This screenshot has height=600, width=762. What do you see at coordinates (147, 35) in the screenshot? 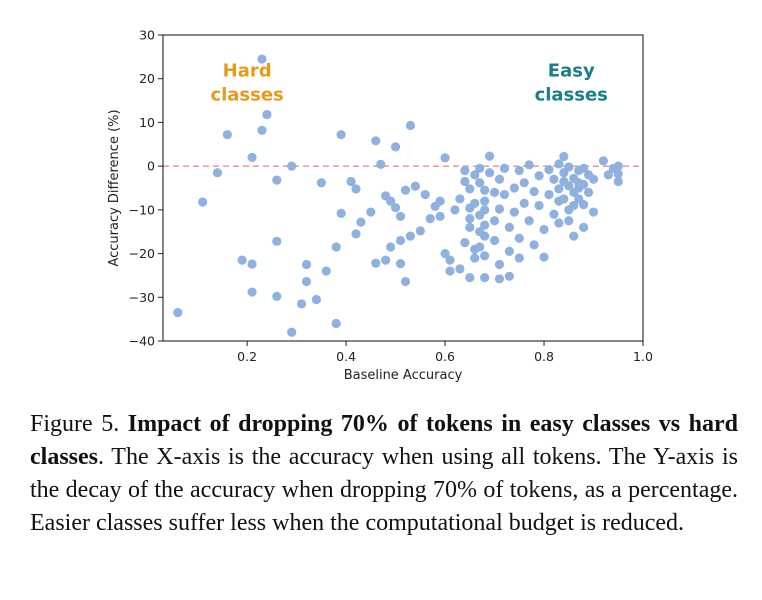
I see `y-tick-label: 30` at bounding box center [147, 35].